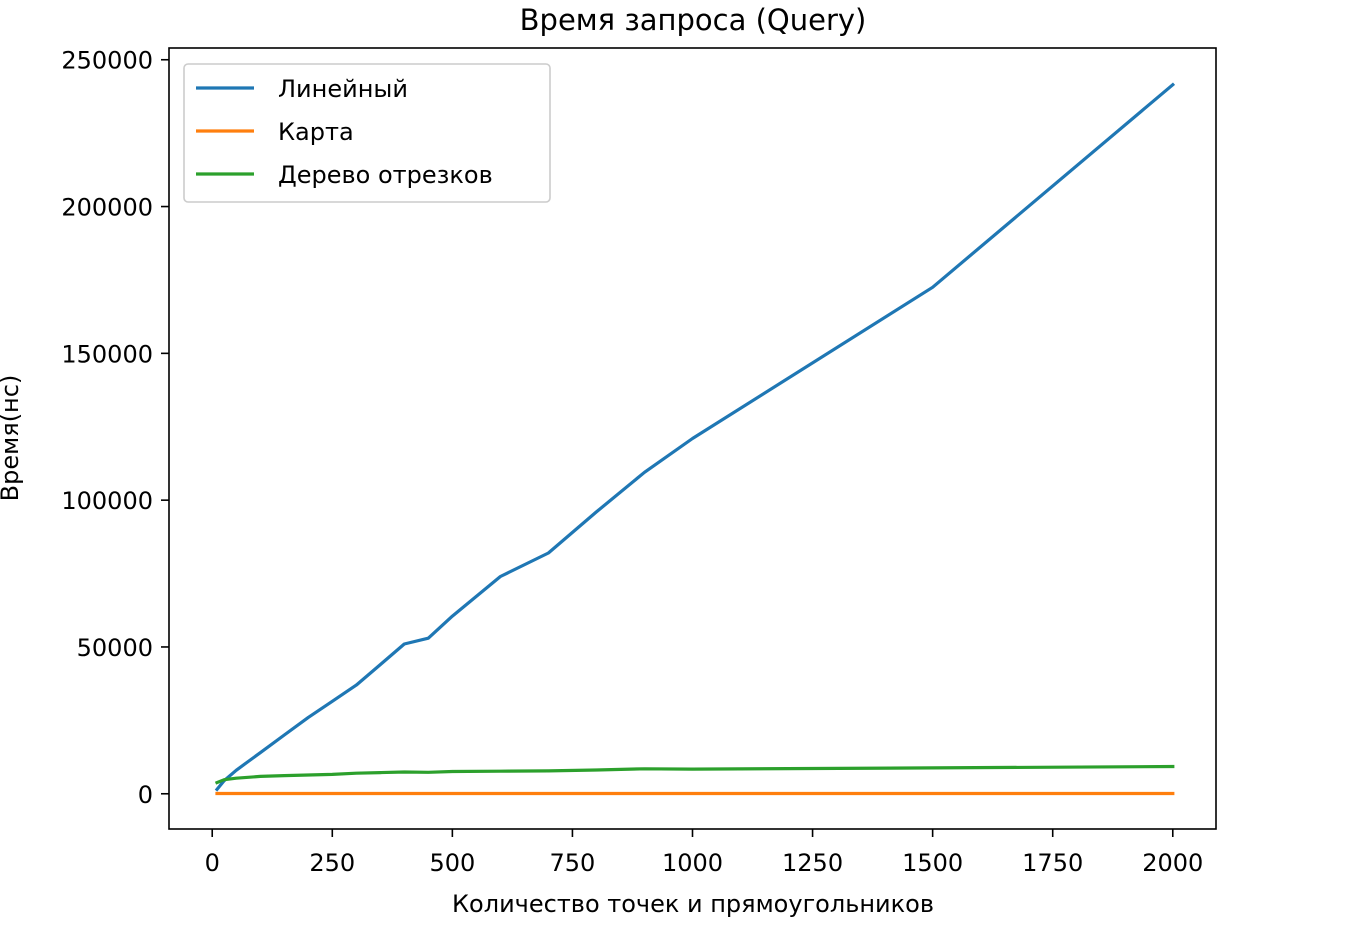 This screenshot has width=1346, height=927. Describe the element at coordinates (107, 501) in the screenshot. I see `y-tick-label: 100000` at that location.